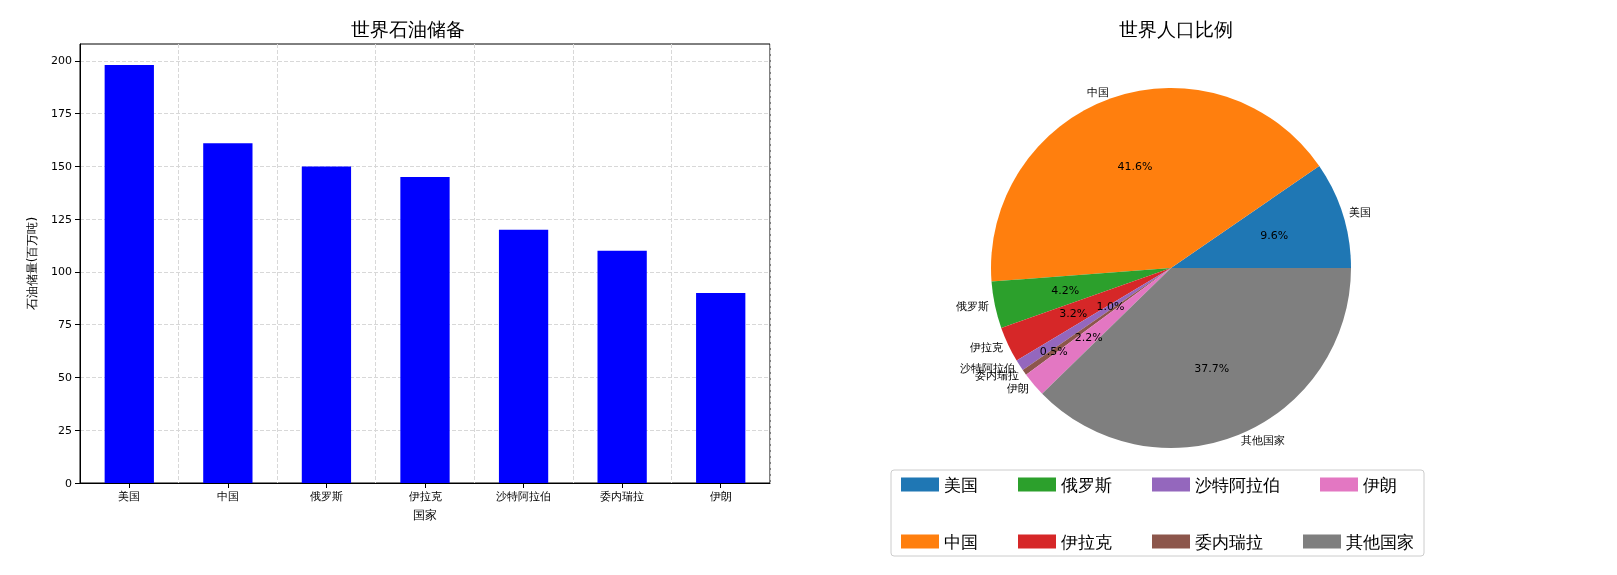 The width and height of the screenshot is (1617, 575). What do you see at coordinates (622, 496) in the screenshot?
I see `x-tick-label: 委内瑞拉` at bounding box center [622, 496].